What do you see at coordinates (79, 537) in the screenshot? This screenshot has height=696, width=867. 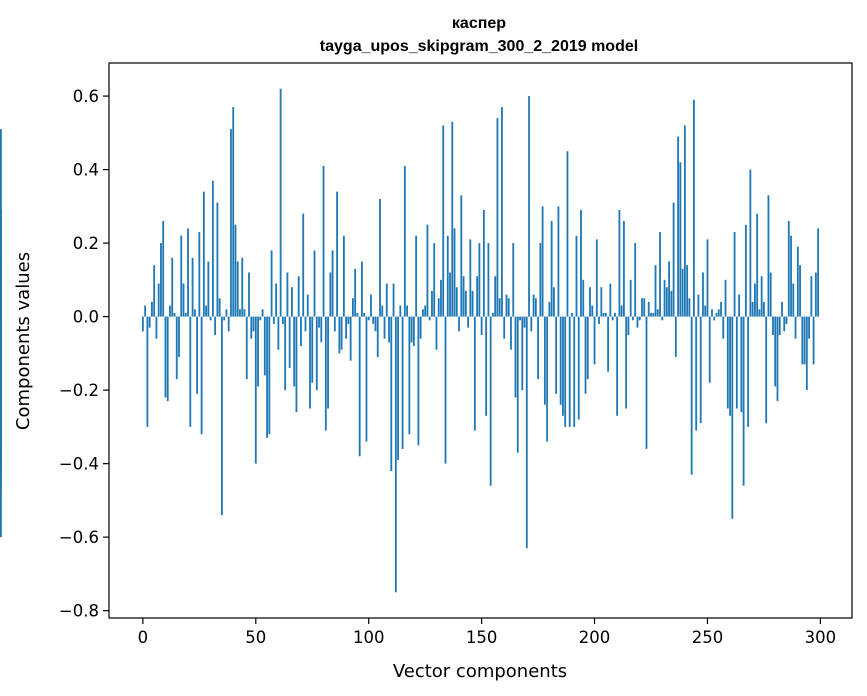 I see `y-tick-label: −0.6` at bounding box center [79, 537].